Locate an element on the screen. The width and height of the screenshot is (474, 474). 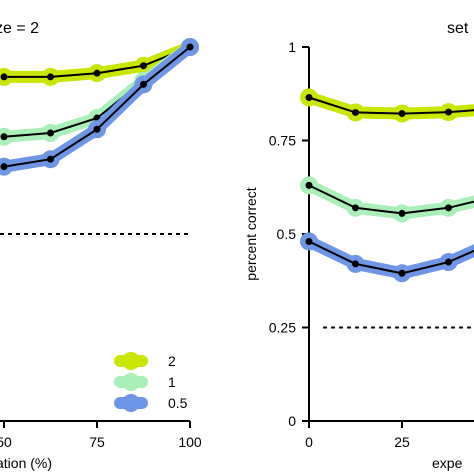
right-y-tick-label: 0.25 is located at coordinates (282, 328).